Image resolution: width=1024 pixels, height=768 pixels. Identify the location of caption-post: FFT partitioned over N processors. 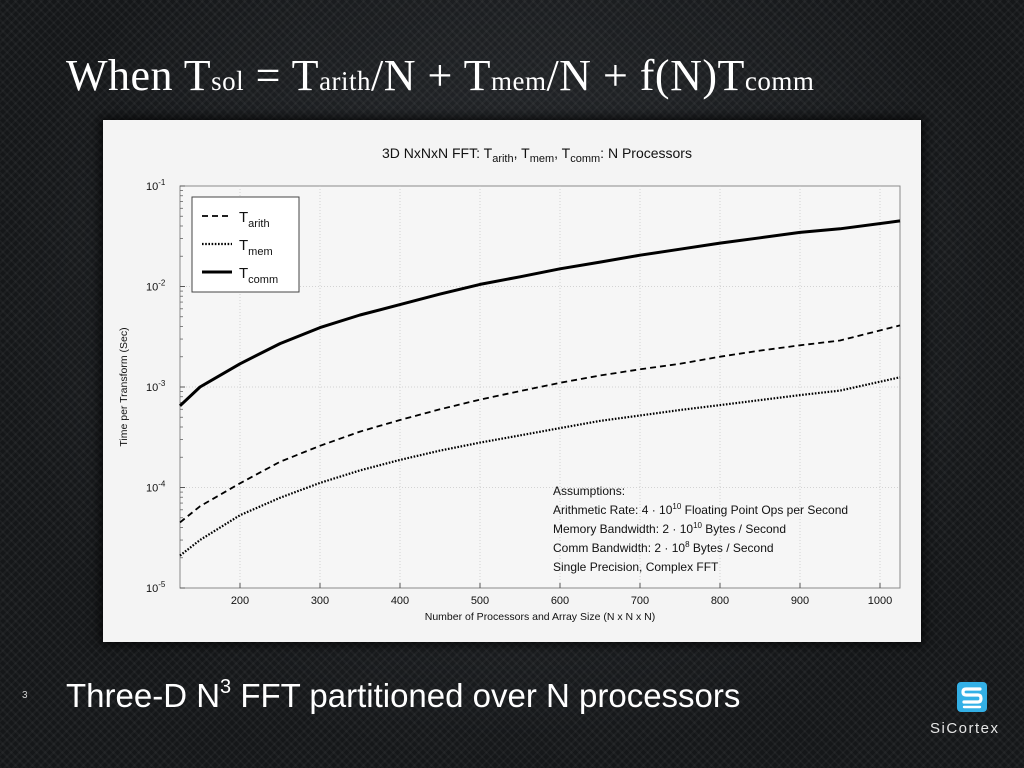
(486, 695).